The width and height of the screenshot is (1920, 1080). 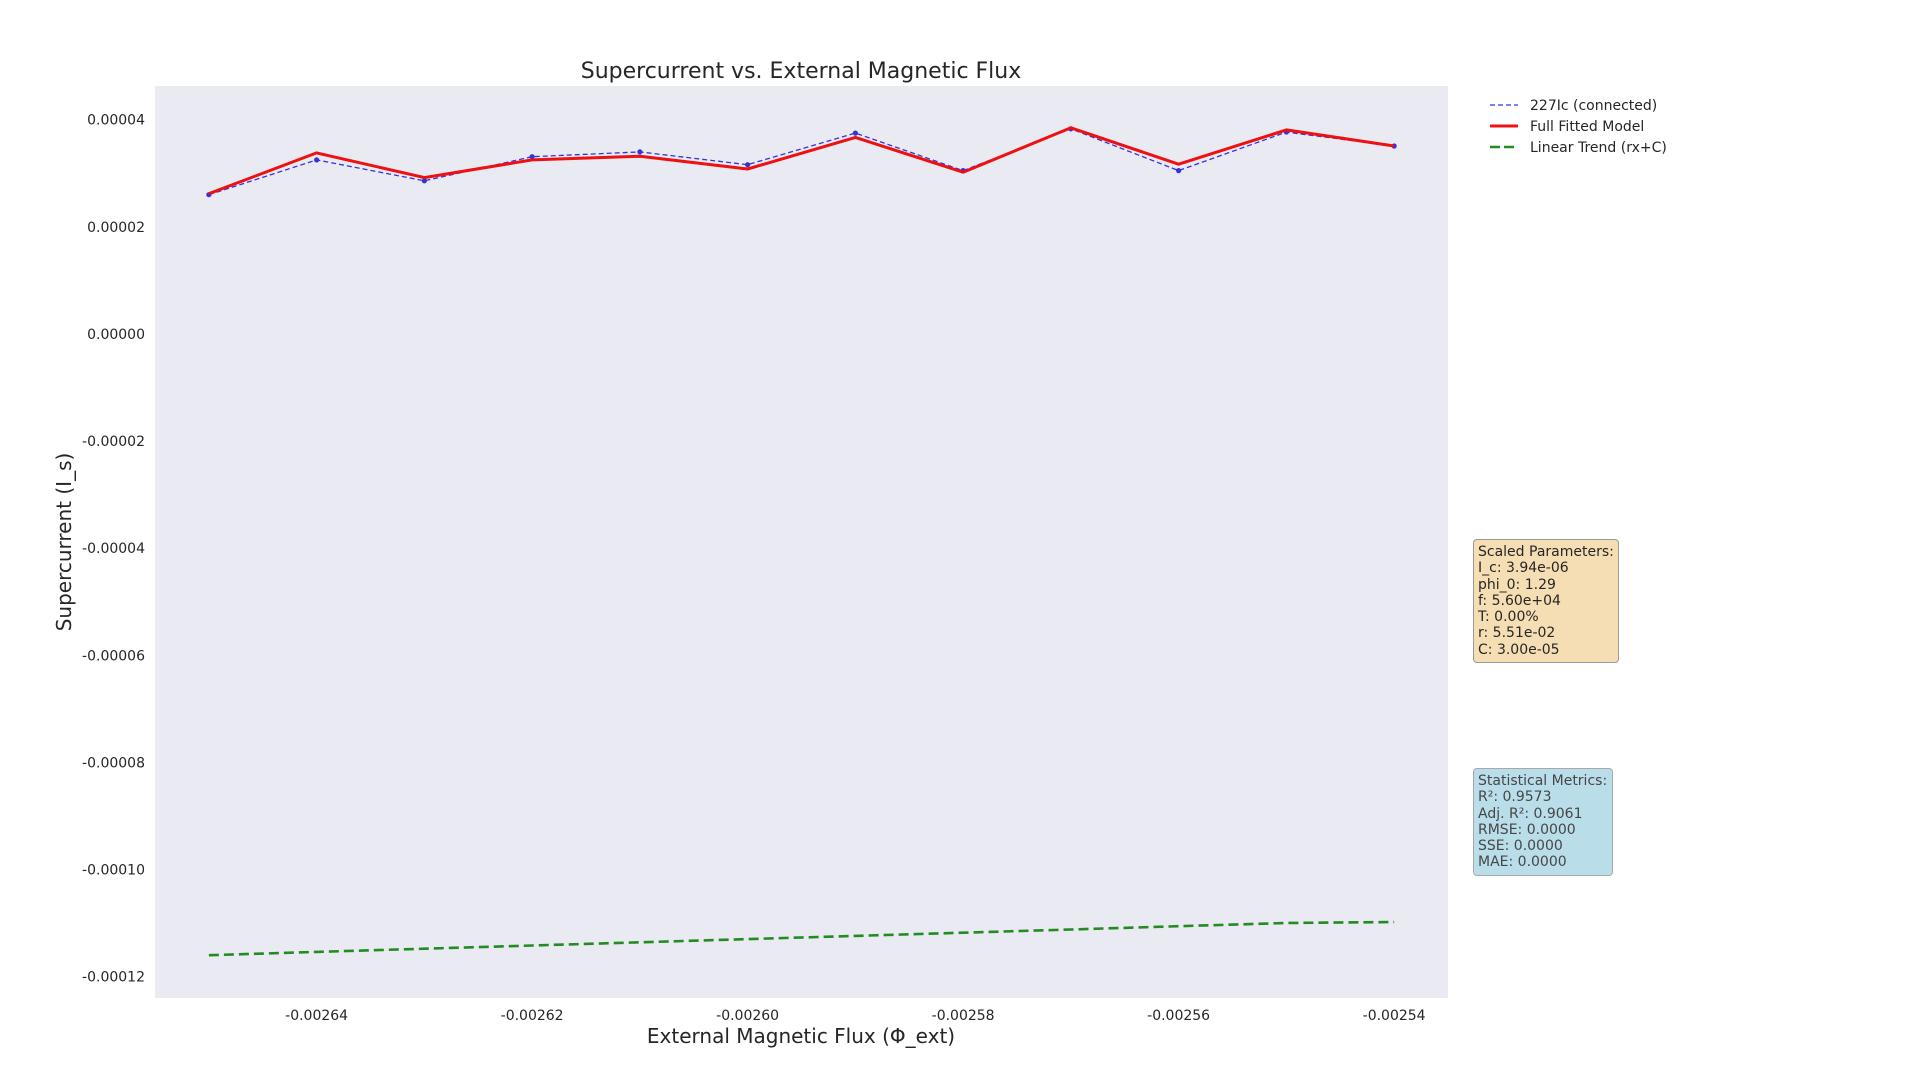 I want to click on stat-line: Adj. R²: 0.9061, so click(x=1530, y=813).